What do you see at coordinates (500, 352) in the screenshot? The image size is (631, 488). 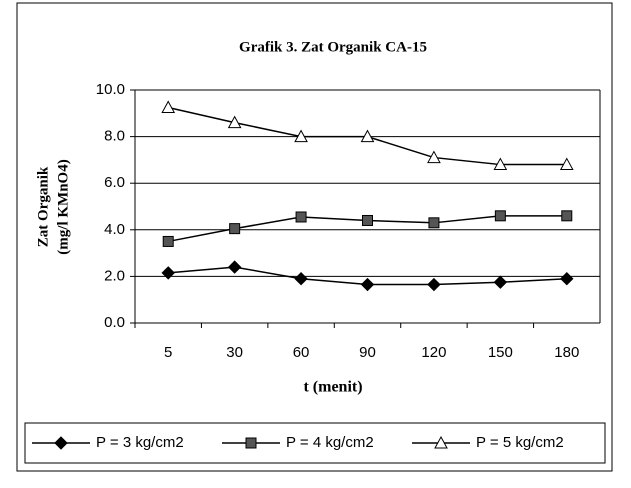 I see `x-tick-label: 150` at bounding box center [500, 352].